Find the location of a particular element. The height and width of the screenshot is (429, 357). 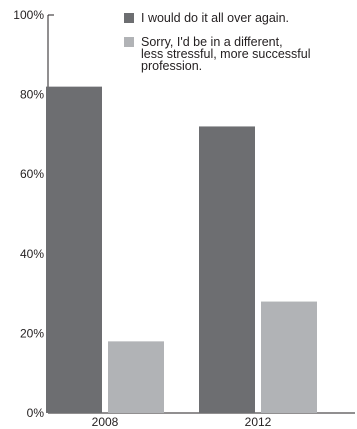

y-tick-label: 100% is located at coordinates (28, 15).